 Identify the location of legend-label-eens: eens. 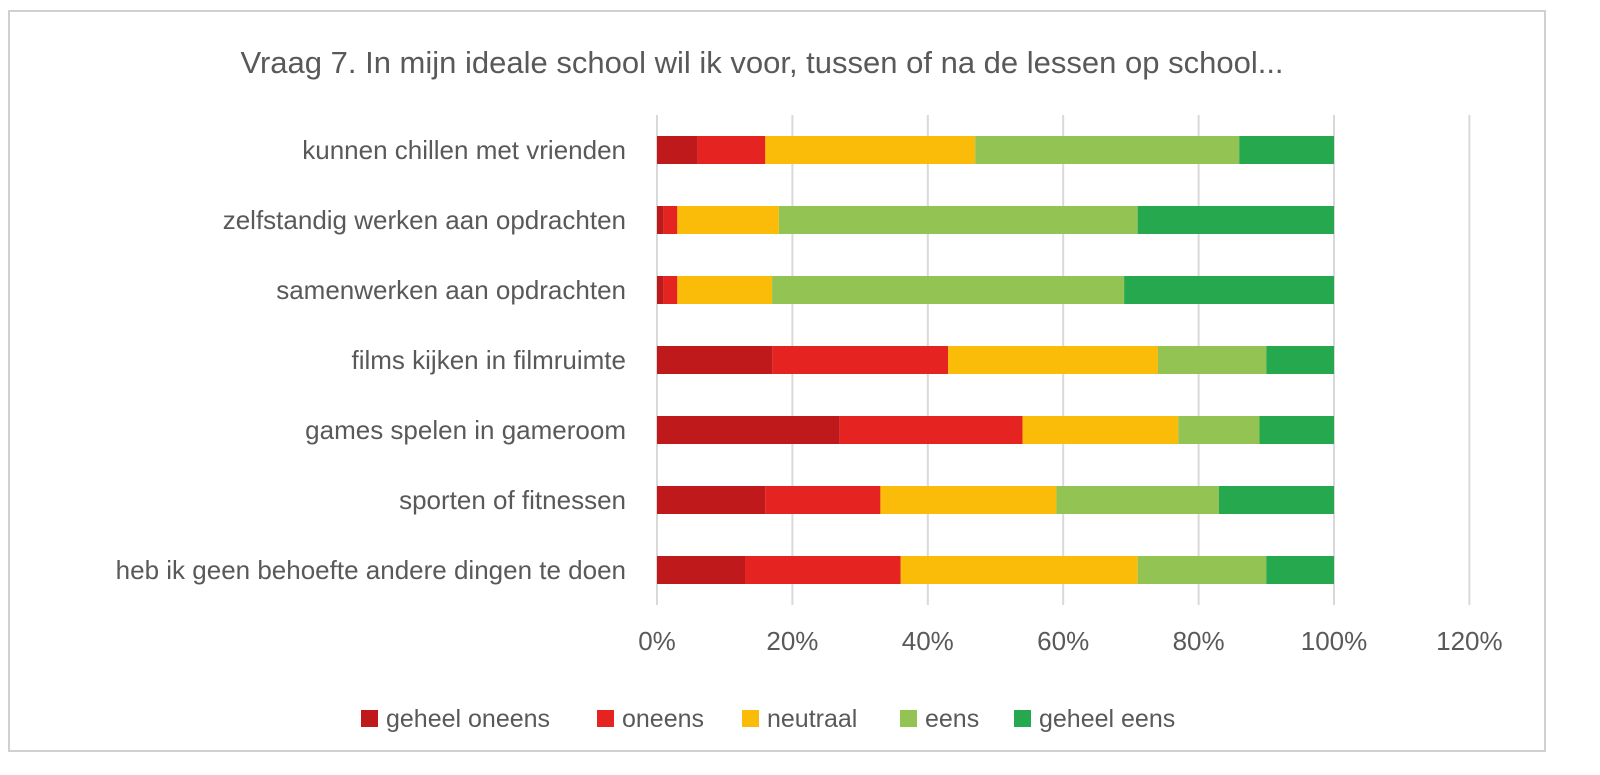
(952, 719).